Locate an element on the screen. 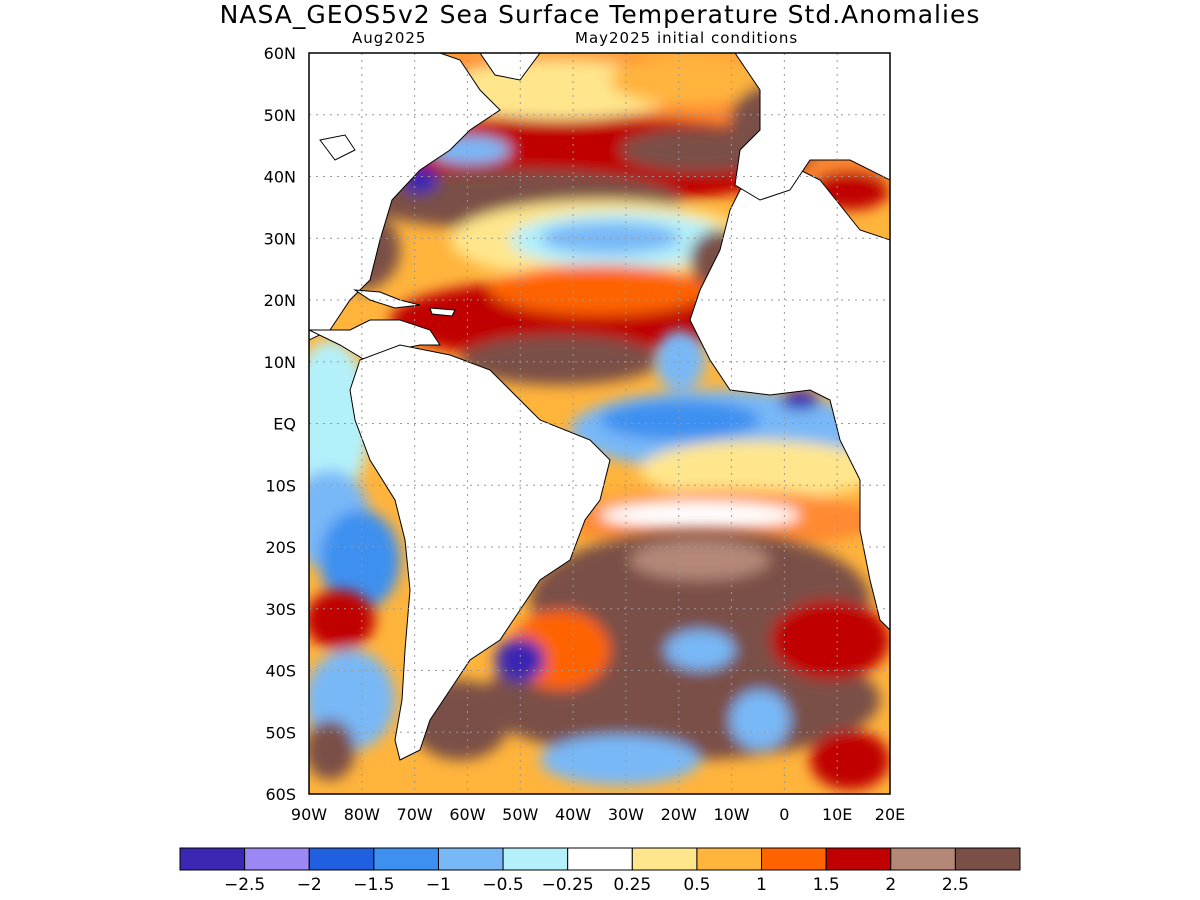 The height and width of the screenshot is (900, 1200). lat-label: 10S is located at coordinates (280, 485).